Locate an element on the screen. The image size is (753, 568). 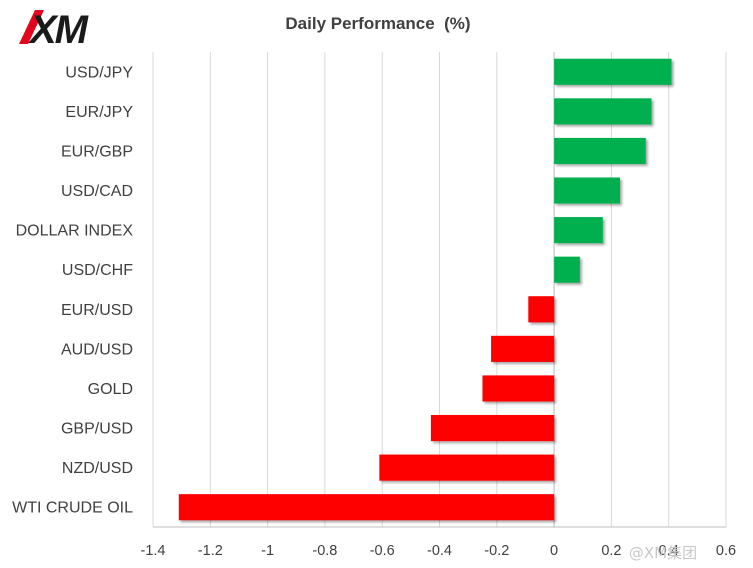
category-label: EUR/JPY is located at coordinates (99, 112).